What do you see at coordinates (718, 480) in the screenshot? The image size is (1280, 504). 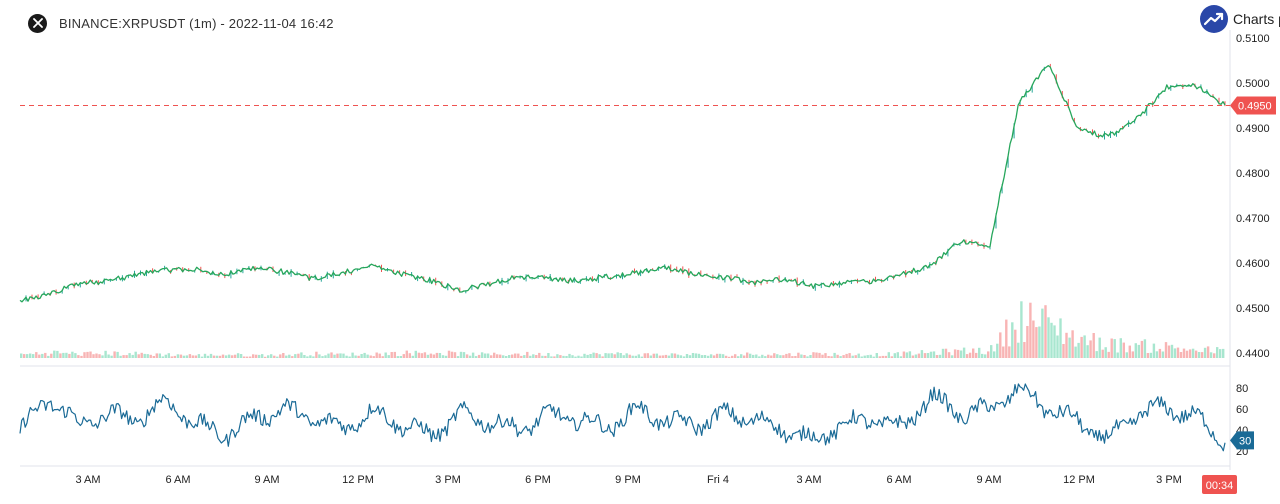 I see `time-axis-tick-label: Fri 4` at bounding box center [718, 480].